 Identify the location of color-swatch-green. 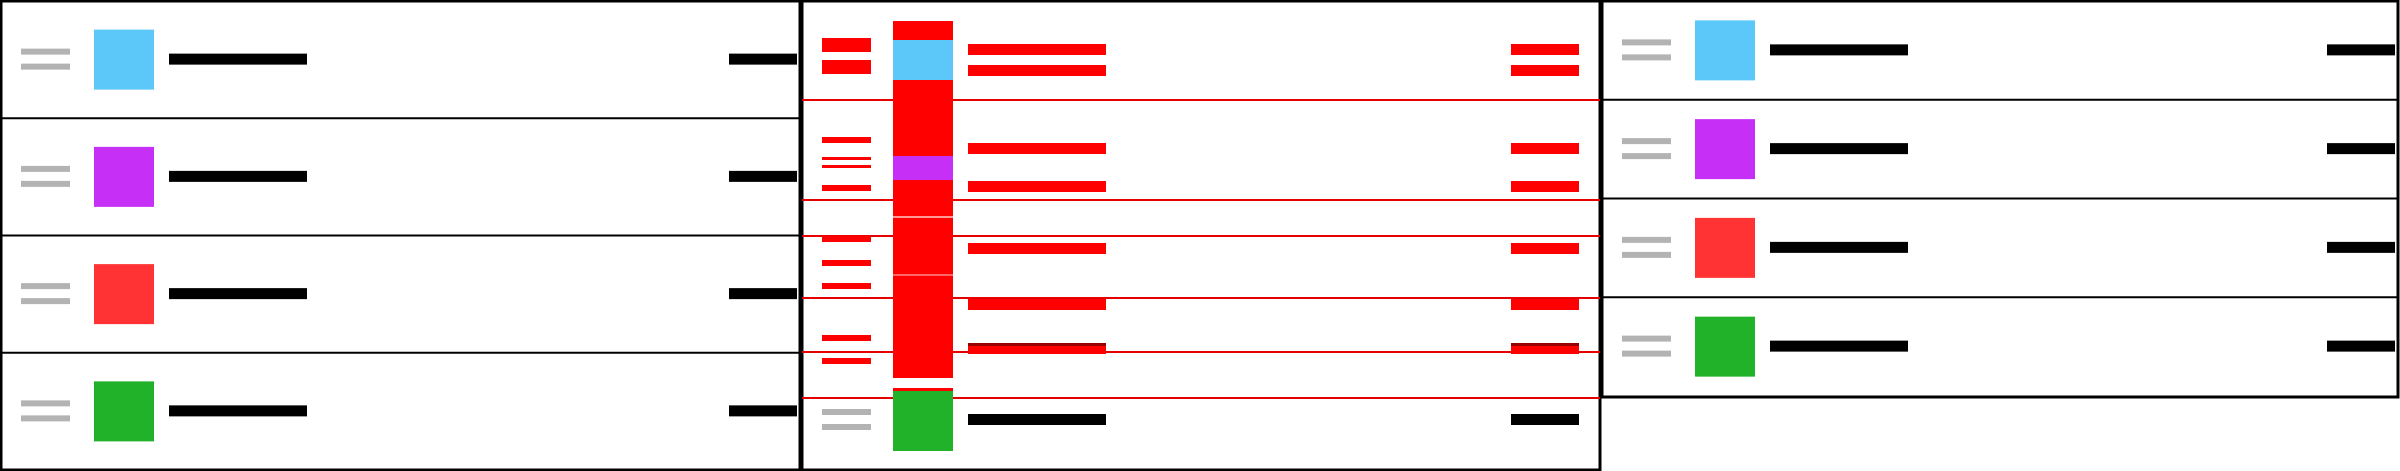
(923, 421).